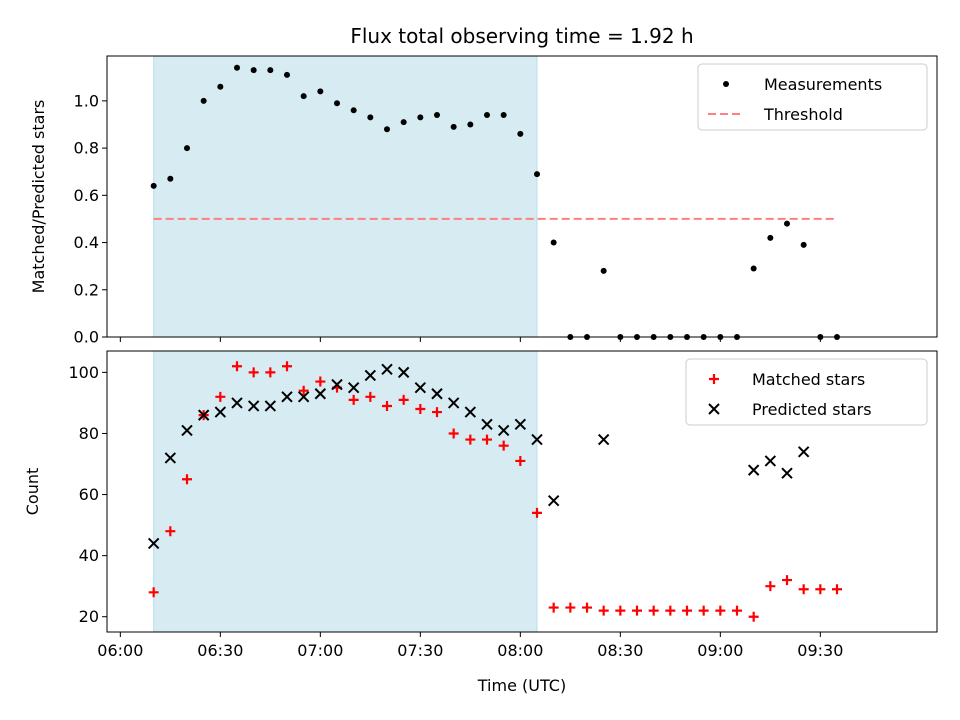 The image size is (960, 720). I want to click on x-tick-label: 08:30, so click(620, 650).